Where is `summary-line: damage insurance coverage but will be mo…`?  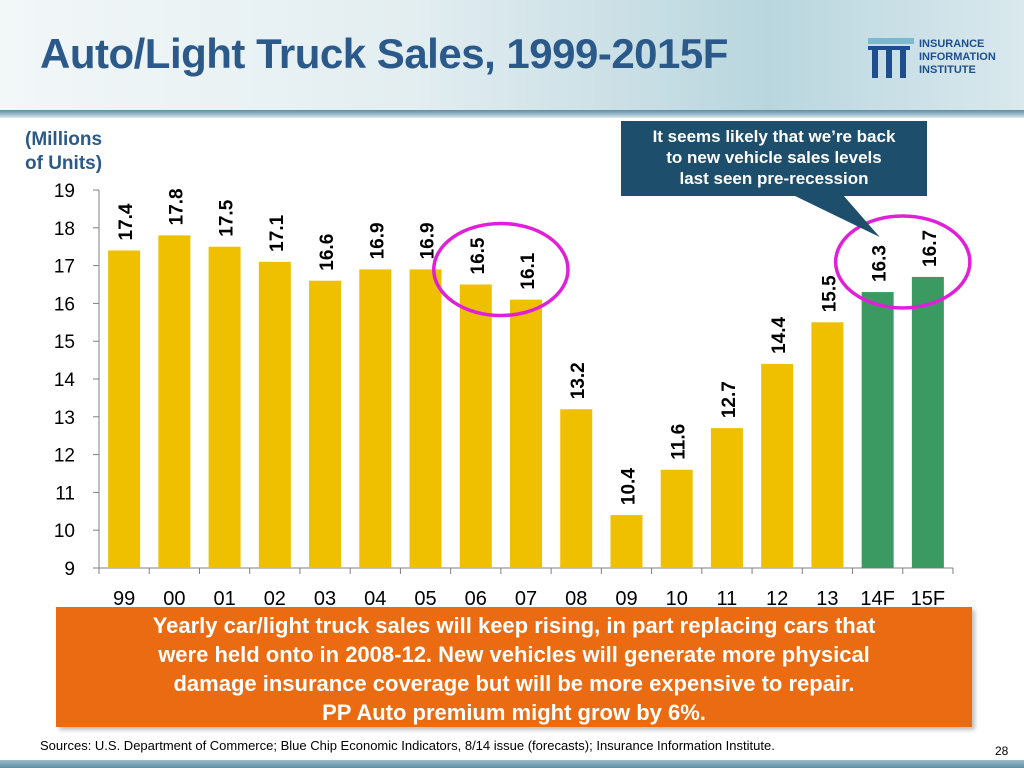 summary-line: damage insurance coverage but will be mo… is located at coordinates (514, 683).